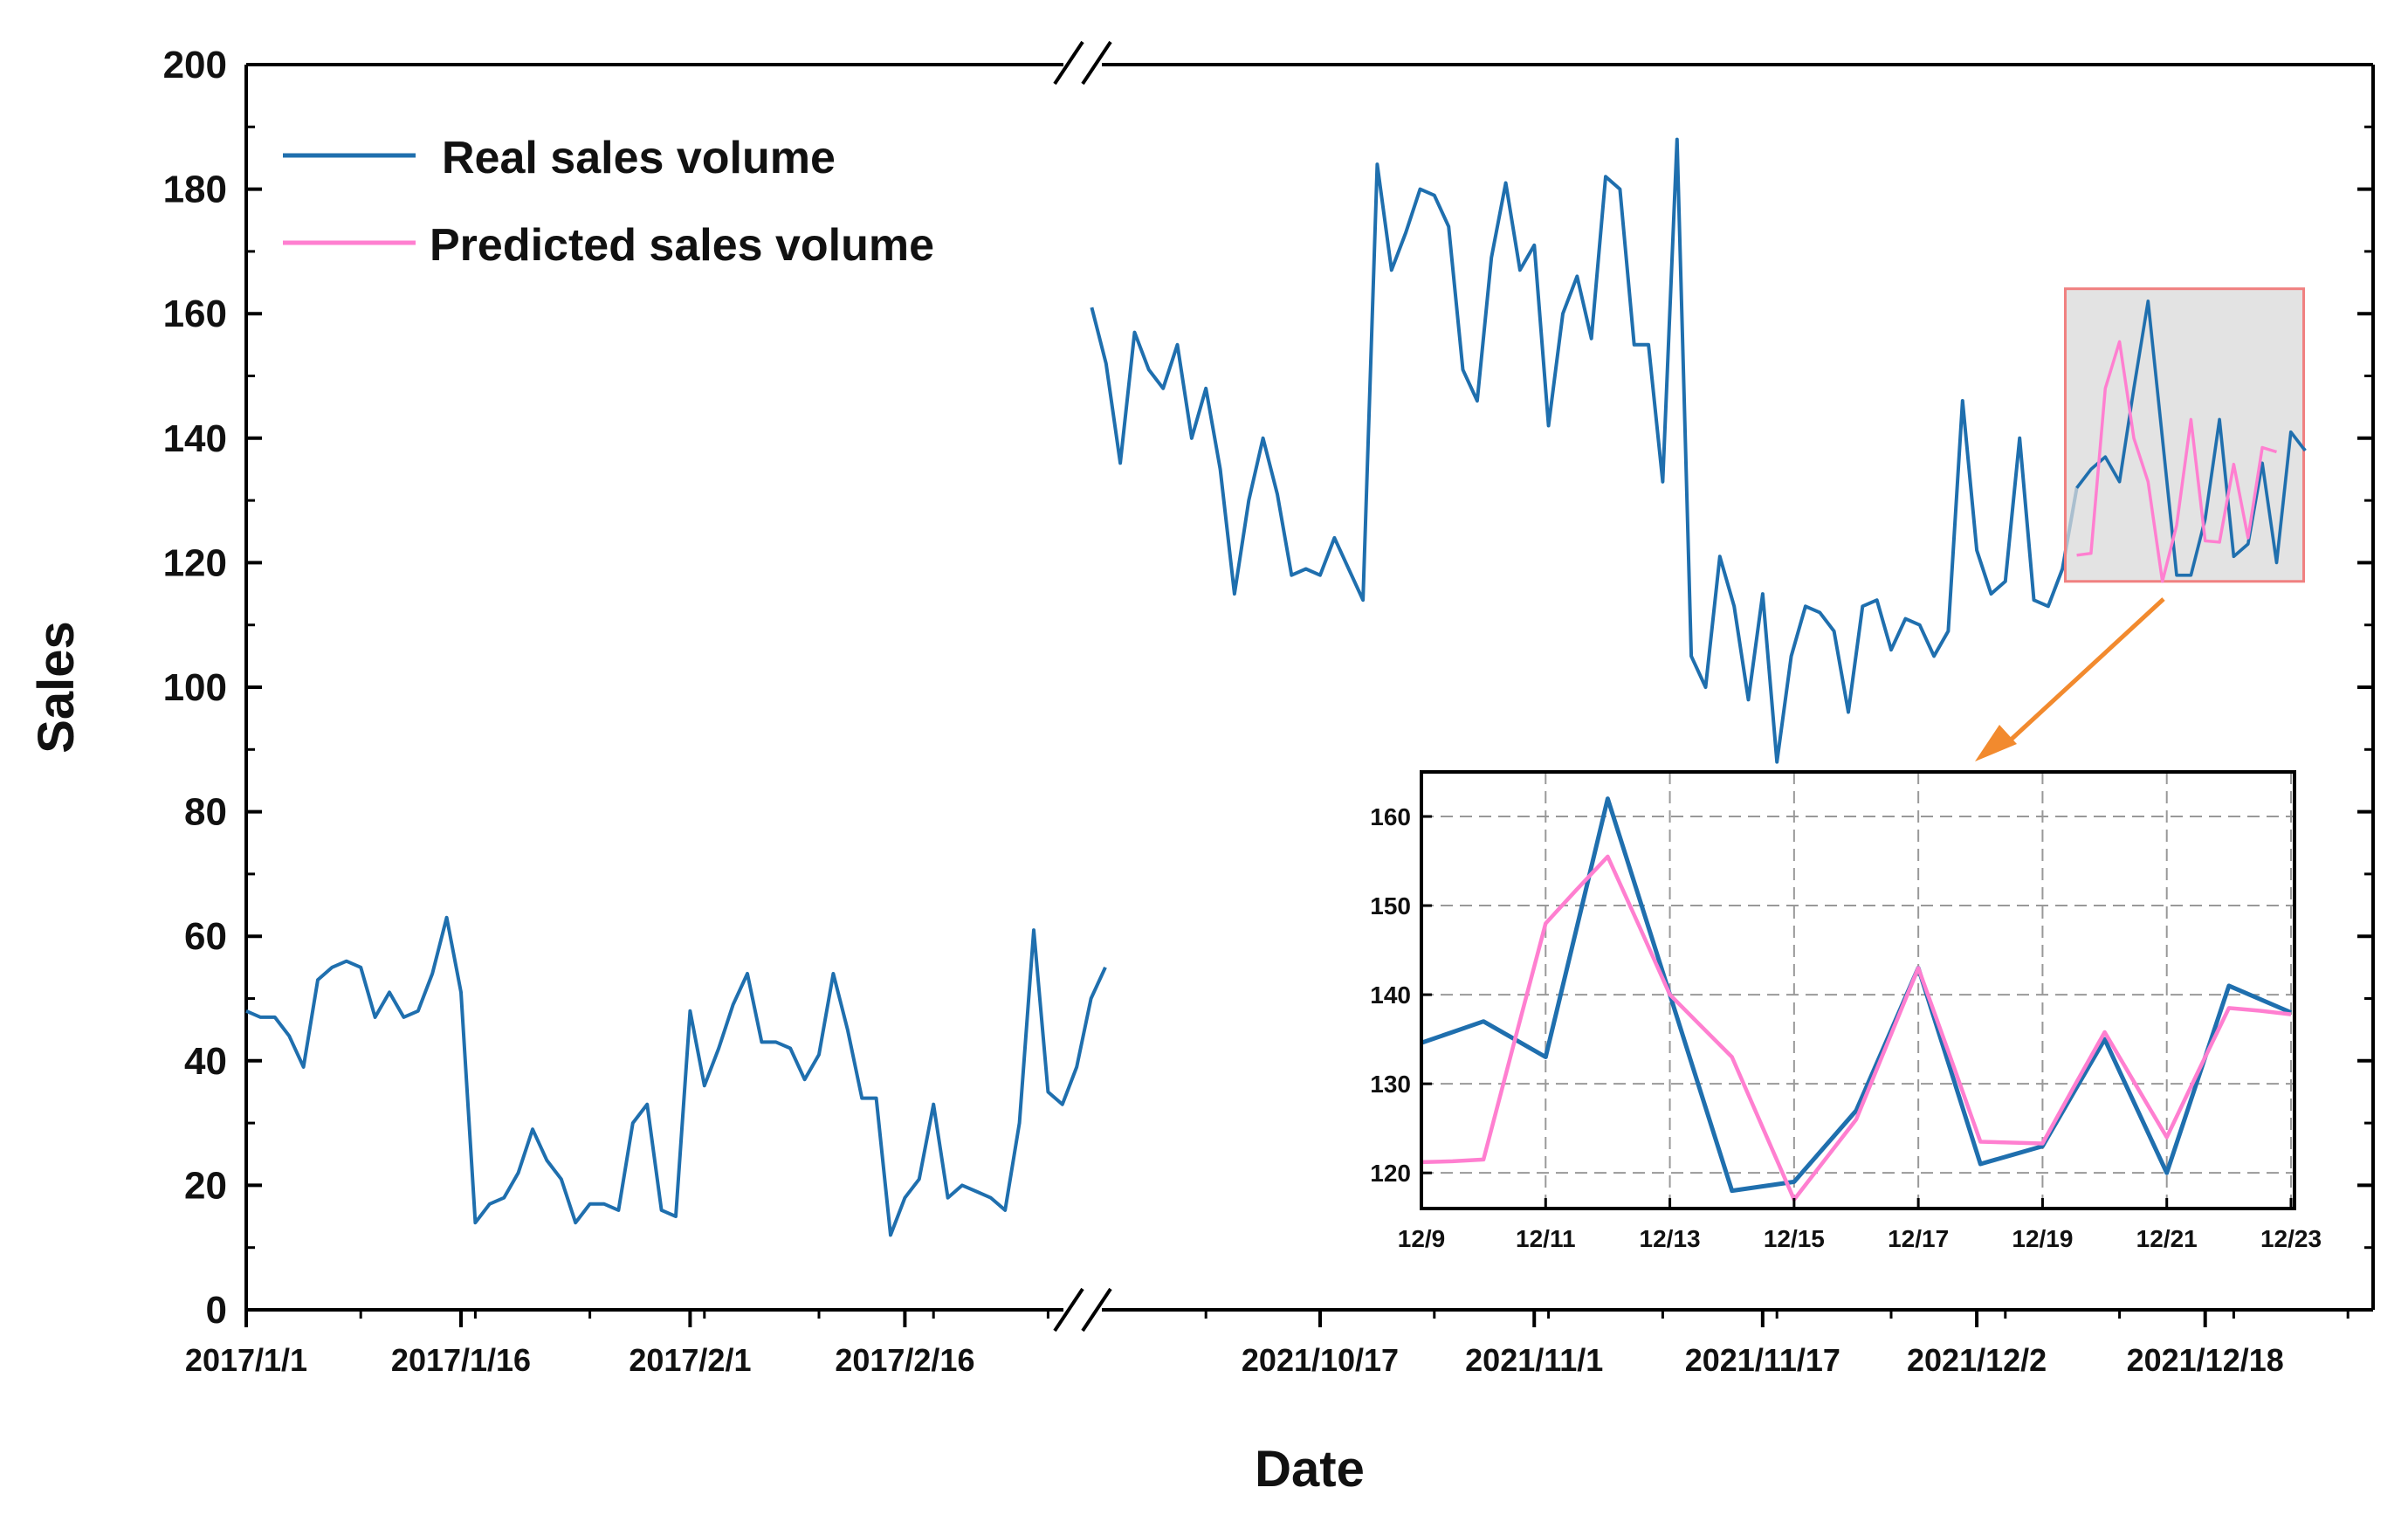 This screenshot has height=1529, width=2408. Describe the element at coordinates (1762, 1360) in the screenshot. I see `x-tick-label: 2021/11/17` at that location.